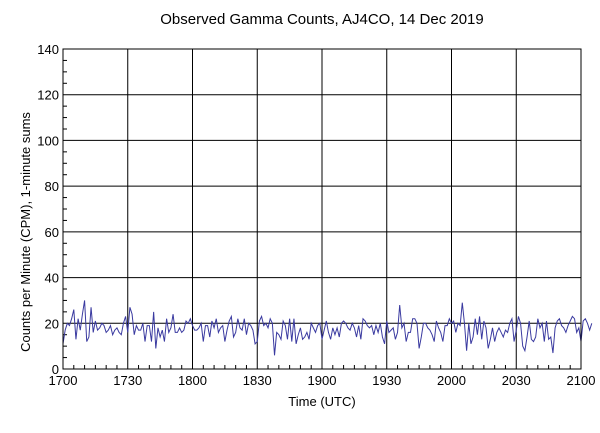  Describe the element at coordinates (321, 401) in the screenshot. I see `x-axis-label: Time (UTC)` at that location.